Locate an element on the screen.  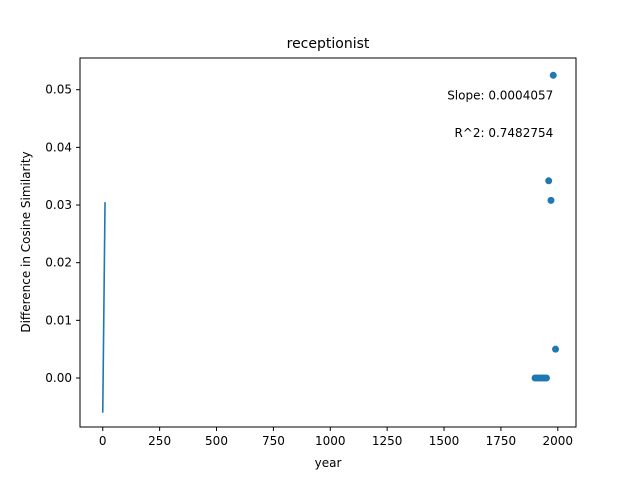
x-tick-label: 1750 is located at coordinates (501, 441).